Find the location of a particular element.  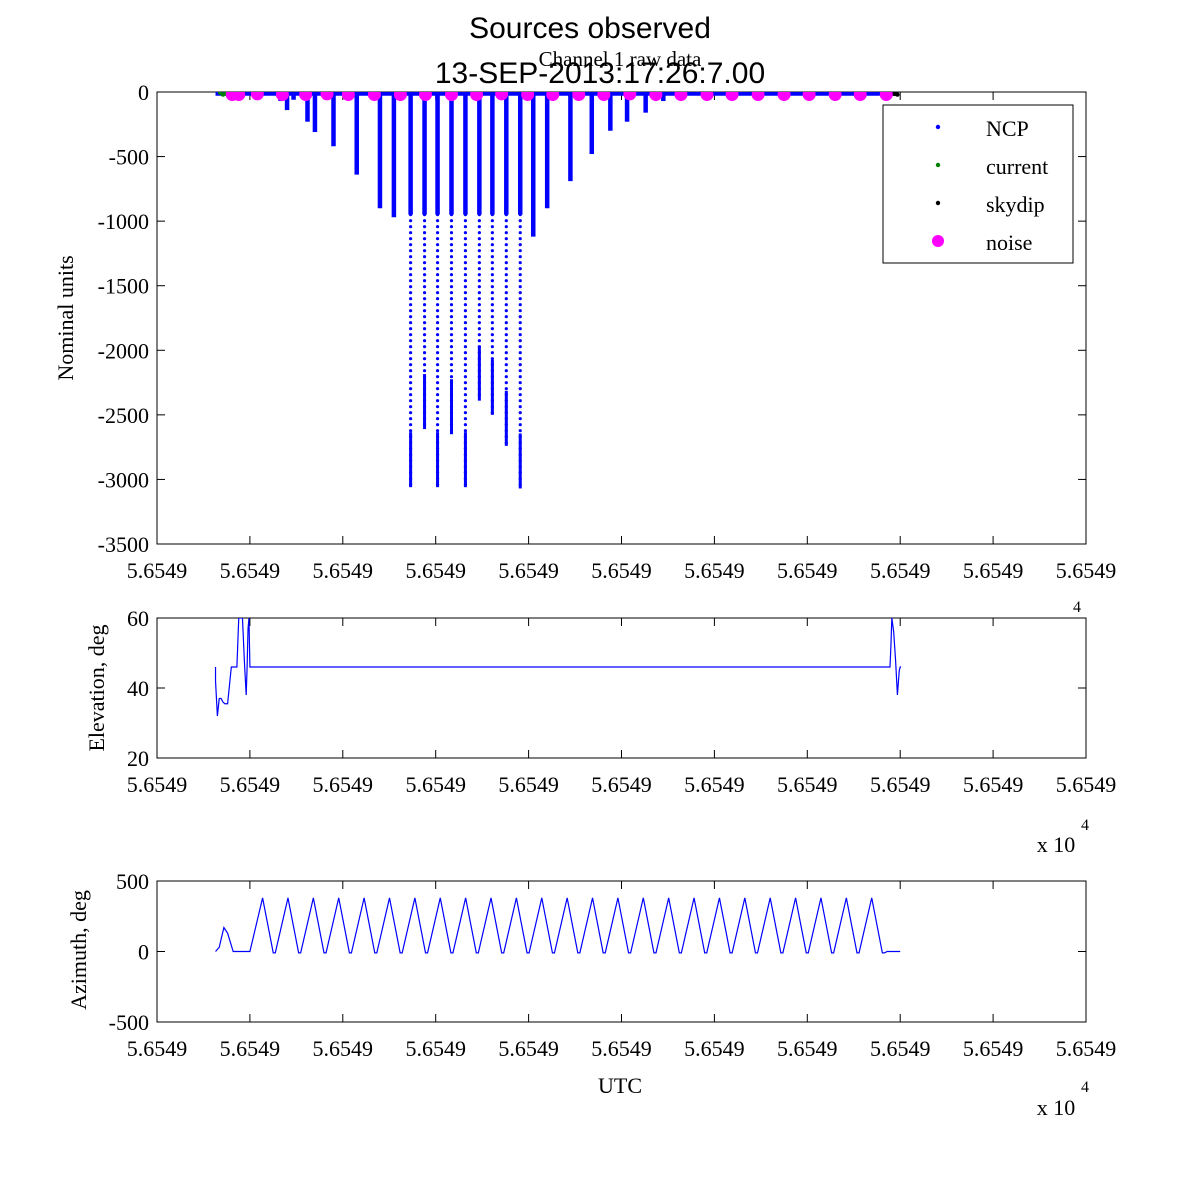

raw-ylabel: Nominal units is located at coordinates (65, 317).